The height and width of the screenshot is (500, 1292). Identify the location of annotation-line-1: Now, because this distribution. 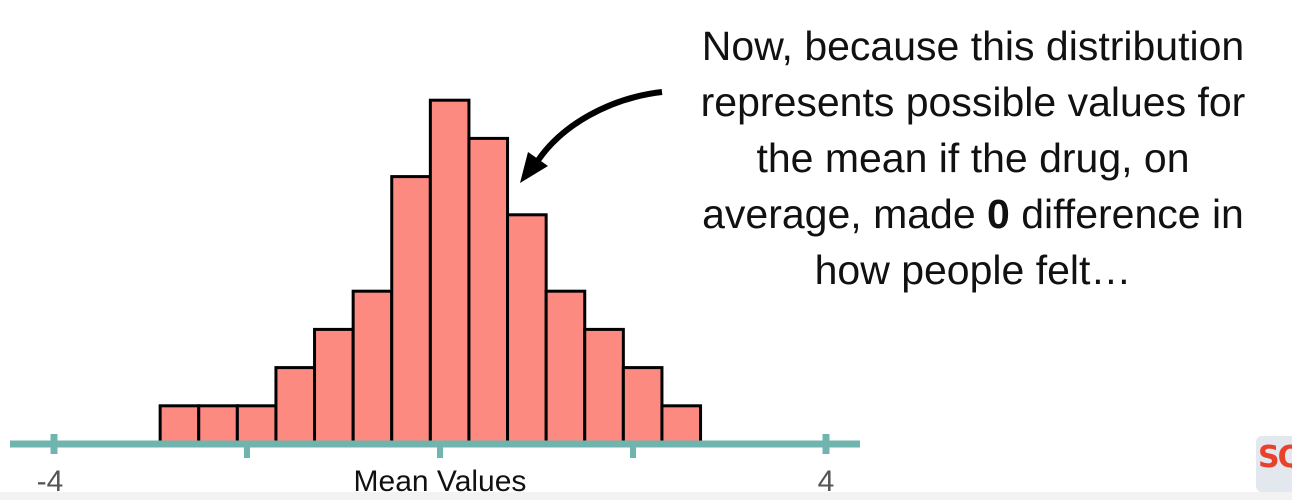
(973, 46).